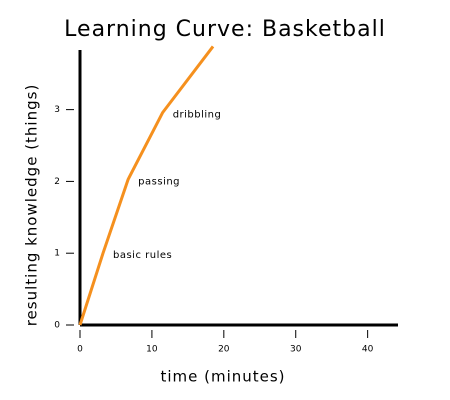  What do you see at coordinates (152, 350) in the screenshot?
I see `x-tick-label: 10` at bounding box center [152, 350].